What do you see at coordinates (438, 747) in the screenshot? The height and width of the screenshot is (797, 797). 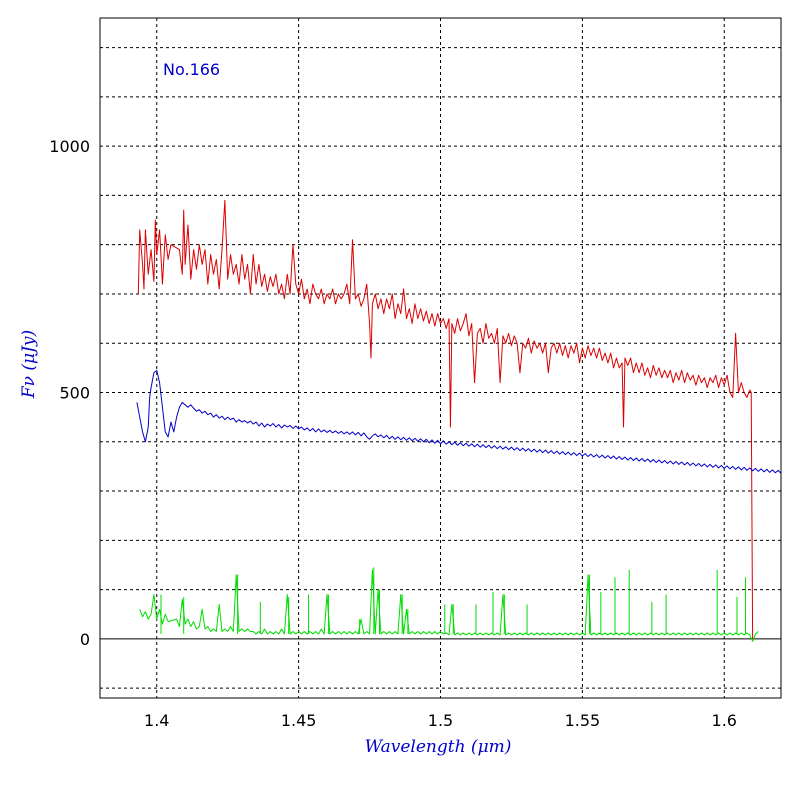 I see `x-axis-title: Wavelength (μm)` at bounding box center [438, 747].